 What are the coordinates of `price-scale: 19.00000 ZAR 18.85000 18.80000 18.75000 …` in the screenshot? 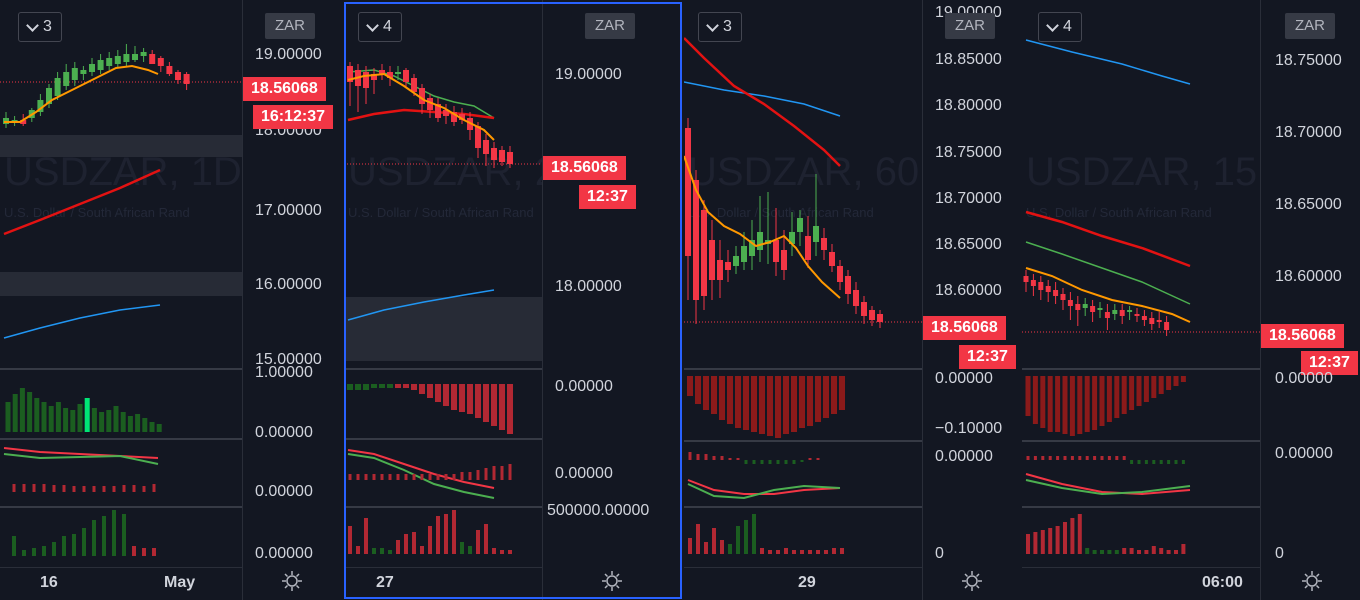 It's located at (971, 300).